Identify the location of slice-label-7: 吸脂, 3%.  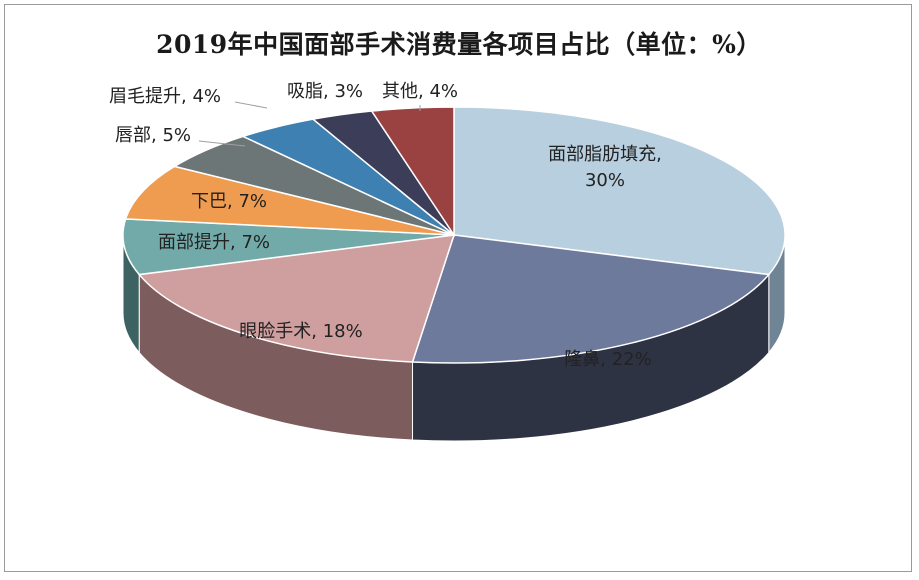
(325, 91).